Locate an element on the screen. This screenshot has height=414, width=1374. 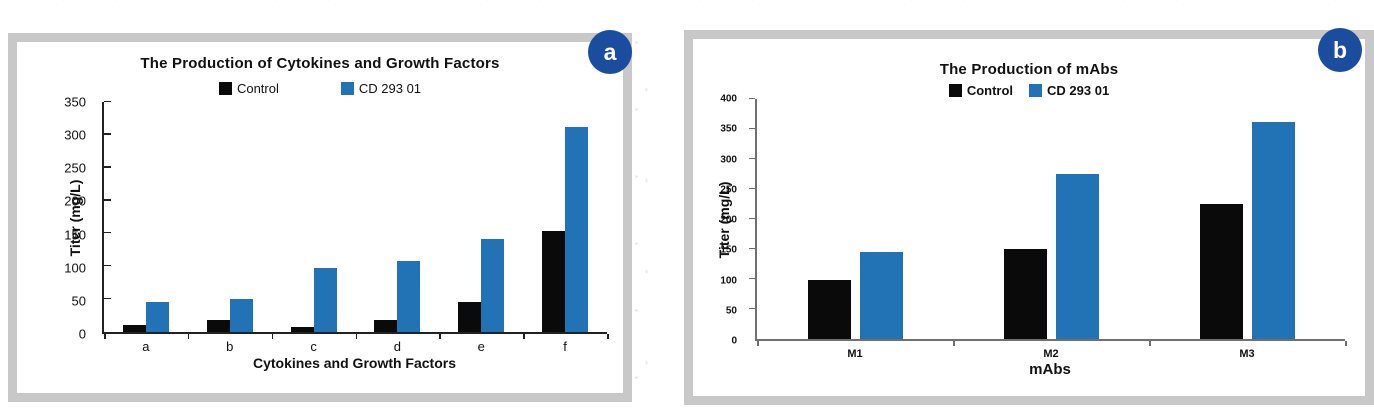
bar-cd-293-01-m1 is located at coordinates (881, 295).